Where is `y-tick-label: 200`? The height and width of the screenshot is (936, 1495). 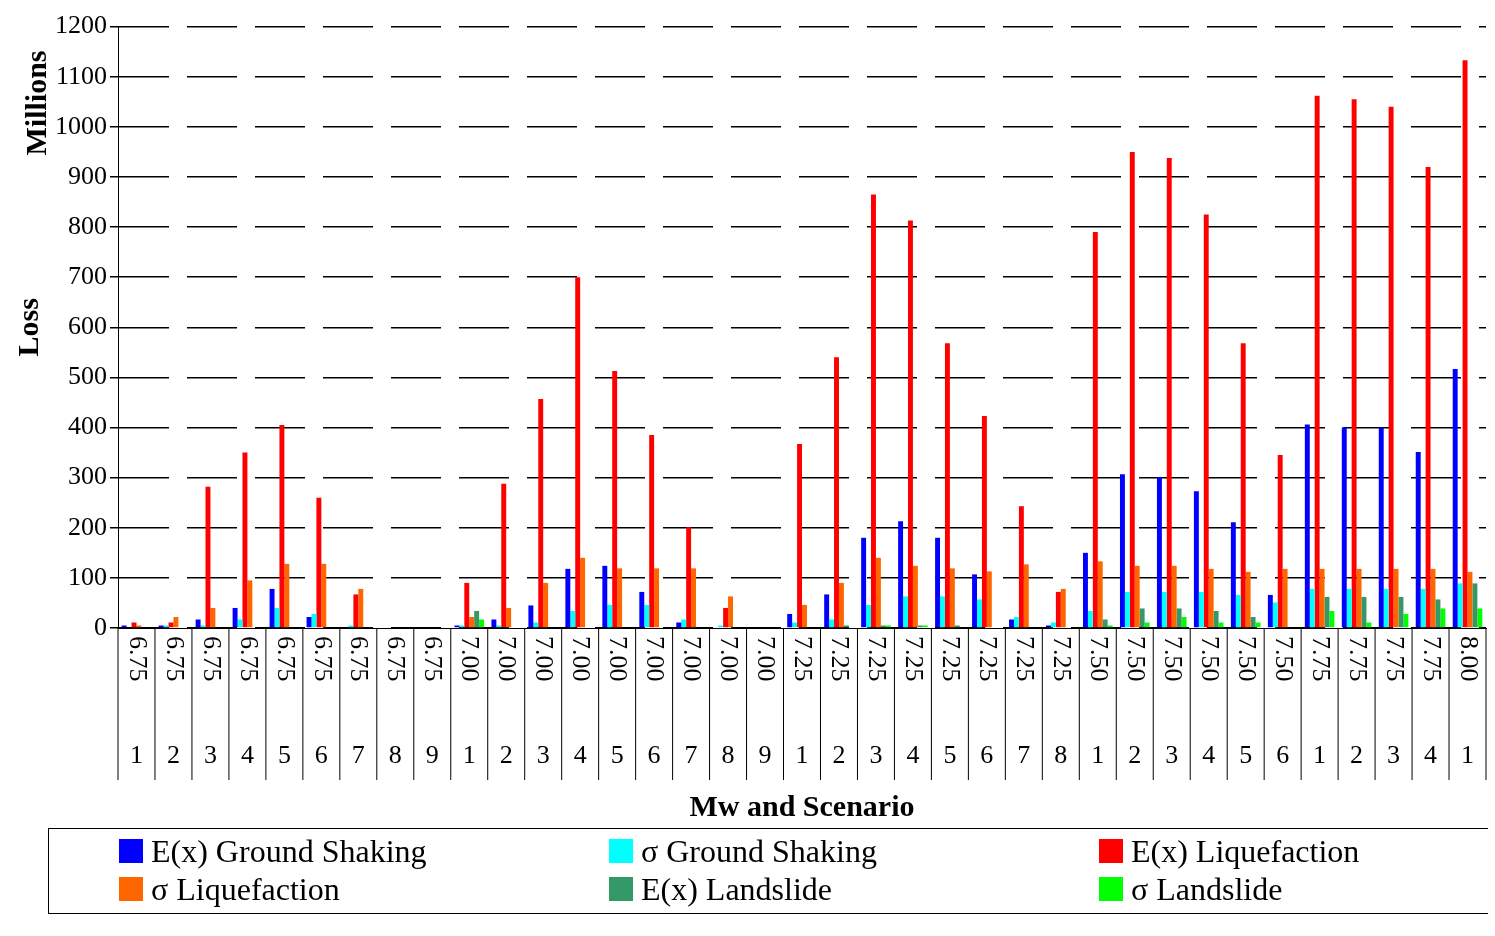 y-tick-label: 200 is located at coordinates (87, 526).